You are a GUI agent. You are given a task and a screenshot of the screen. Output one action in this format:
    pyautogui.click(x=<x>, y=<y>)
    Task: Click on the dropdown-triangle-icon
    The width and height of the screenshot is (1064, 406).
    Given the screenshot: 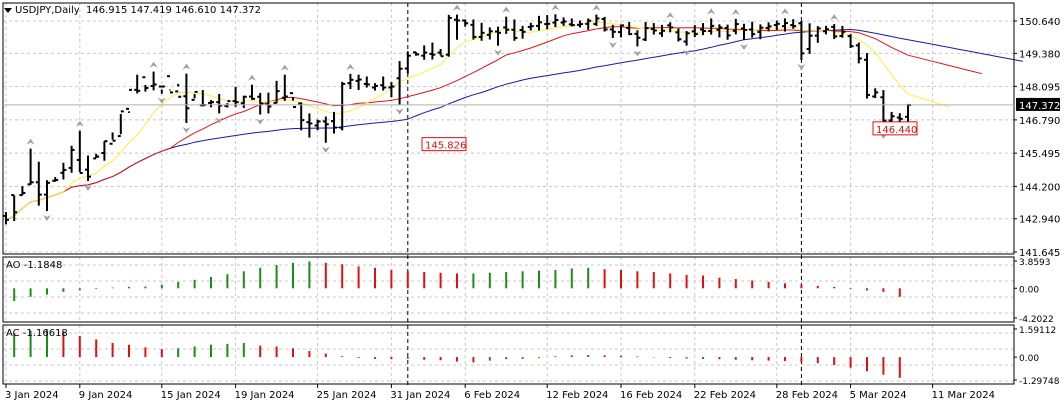 What is the action you would take?
    pyautogui.click(x=8, y=10)
    